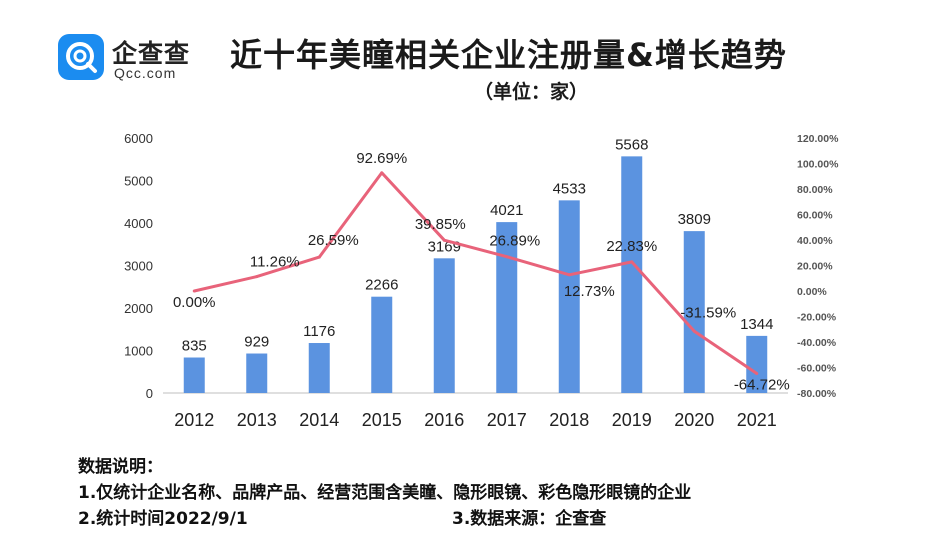 The width and height of the screenshot is (952, 559). Describe the element at coordinates (817, 318) in the screenshot. I see `y-right-tick-label: -20.00%` at that location.